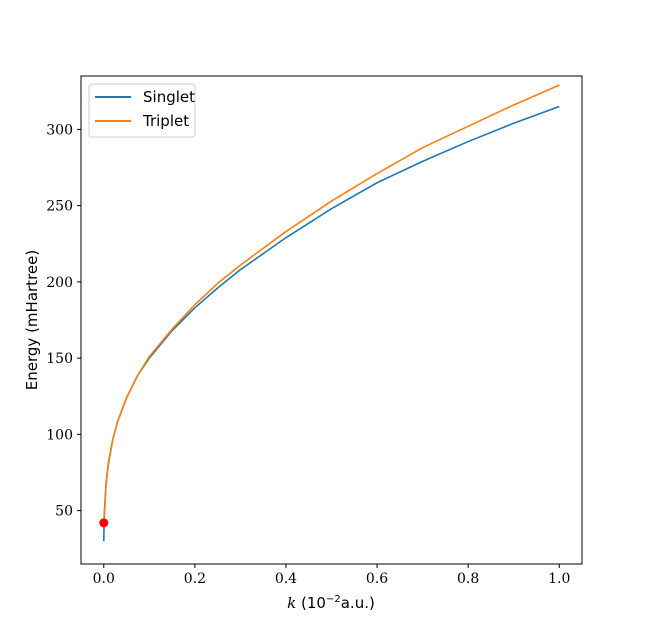 This screenshot has width=647, height=634. I want to click on y-tick-label: 300, so click(59, 130).